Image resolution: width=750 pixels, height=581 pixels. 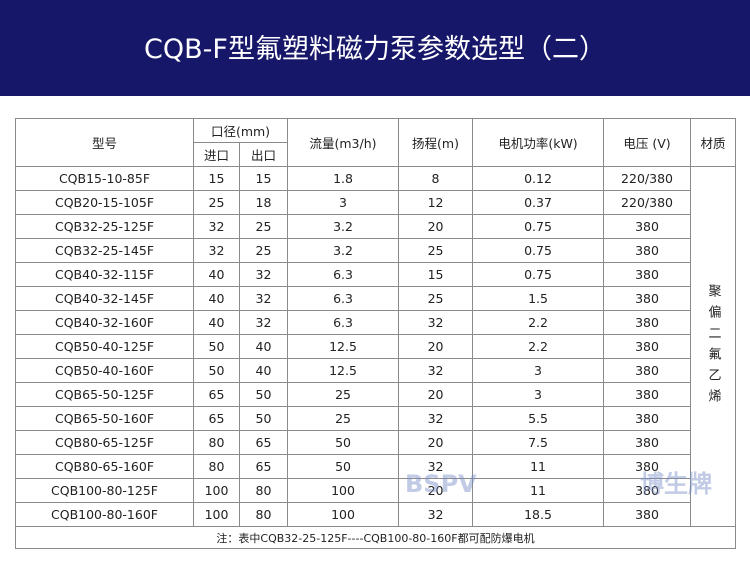 I want to click on cell: CQB80-65-125F, so click(x=104, y=442).